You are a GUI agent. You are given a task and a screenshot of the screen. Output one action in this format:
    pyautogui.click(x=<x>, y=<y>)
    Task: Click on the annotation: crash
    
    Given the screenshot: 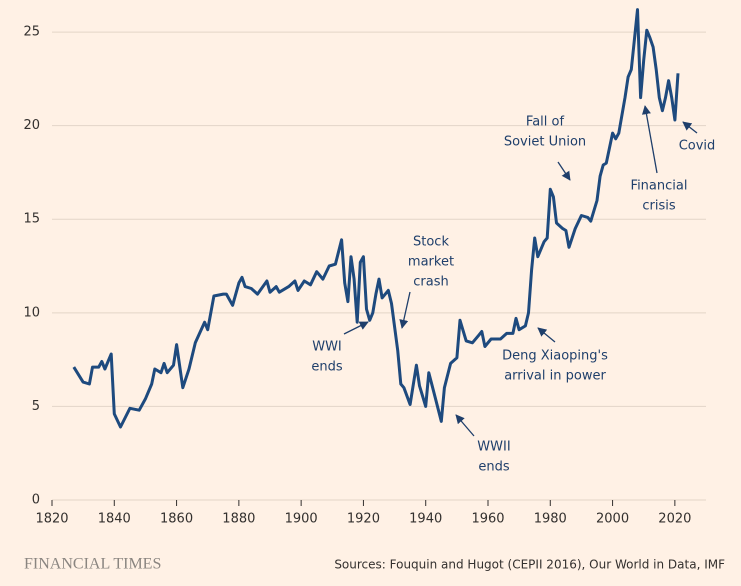 What is the action you would take?
    pyautogui.click(x=430, y=282)
    